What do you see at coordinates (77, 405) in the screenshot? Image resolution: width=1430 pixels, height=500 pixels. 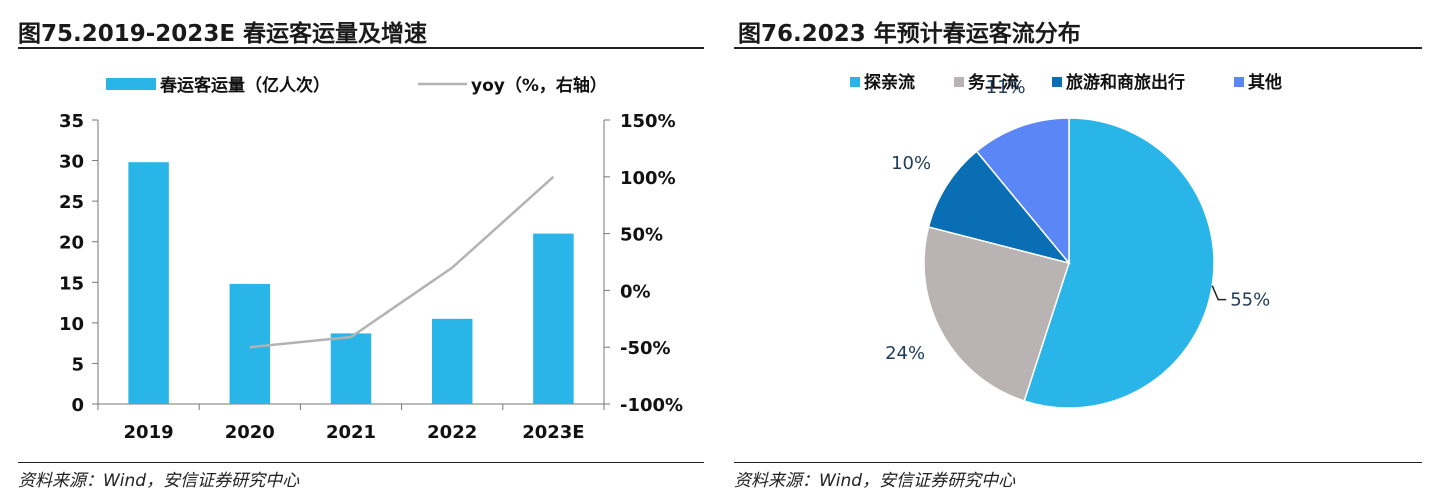 I see `left-y-tick-label: 0` at bounding box center [77, 405].